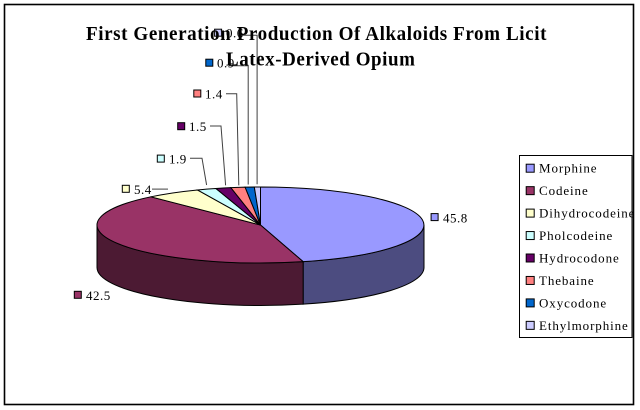 This screenshot has height=410, width=640. Describe the element at coordinates (321, 60) in the screenshot. I see `svg-text: Latex-Derived Opium` at that location.